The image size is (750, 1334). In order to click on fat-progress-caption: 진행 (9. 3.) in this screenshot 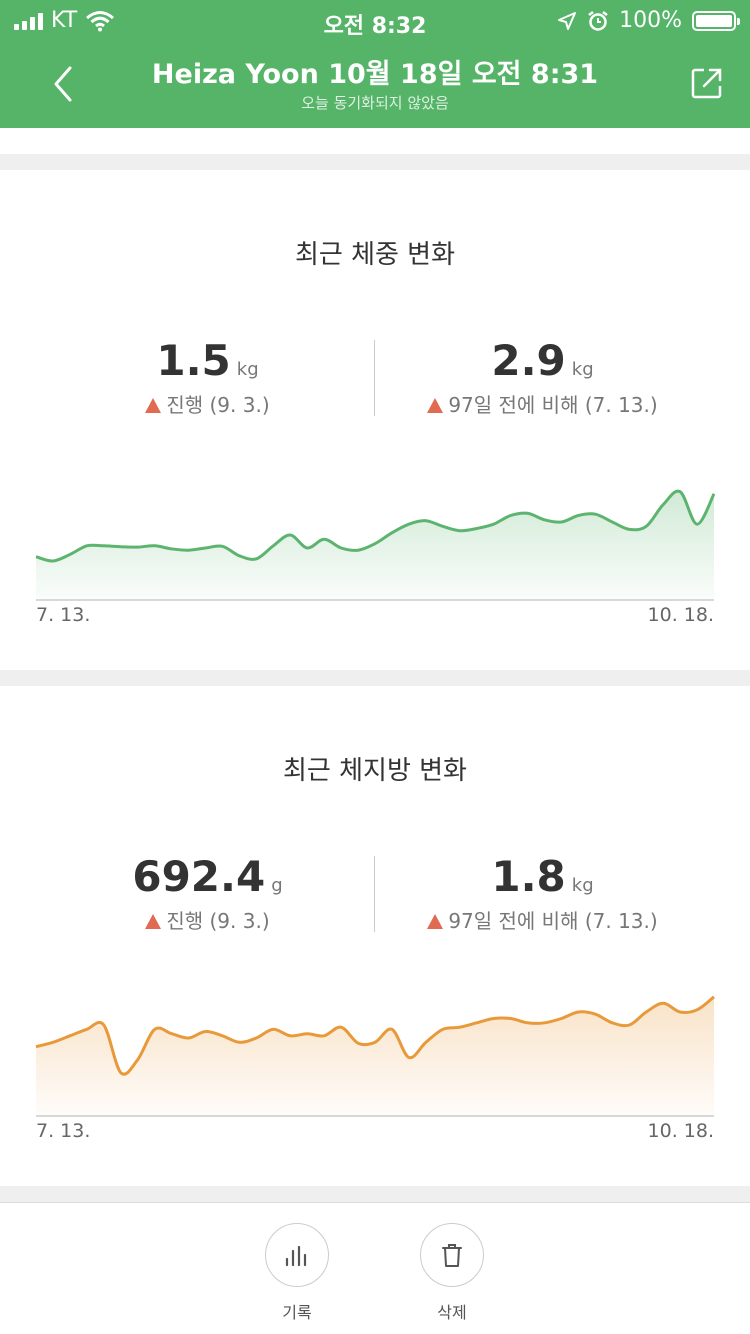, I will do `click(218, 921)`.